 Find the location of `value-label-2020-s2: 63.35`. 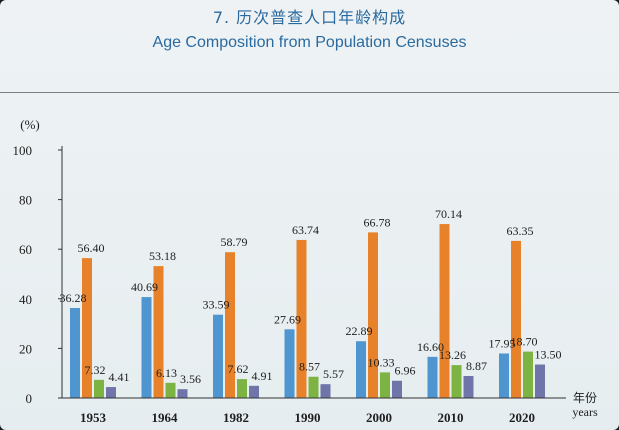

value-label-2020-s2: 63.35 is located at coordinates (520, 231).